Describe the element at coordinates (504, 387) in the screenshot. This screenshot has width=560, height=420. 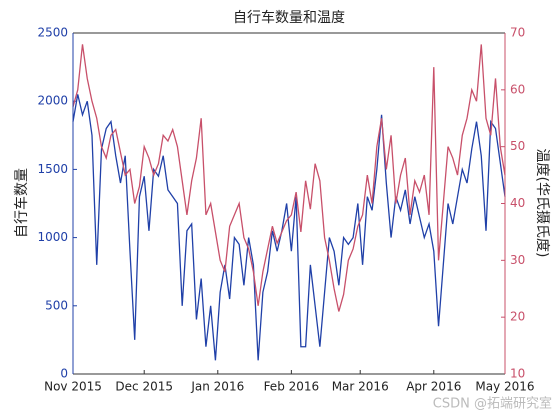
I see `x-tick-label: May 2016` at that location.